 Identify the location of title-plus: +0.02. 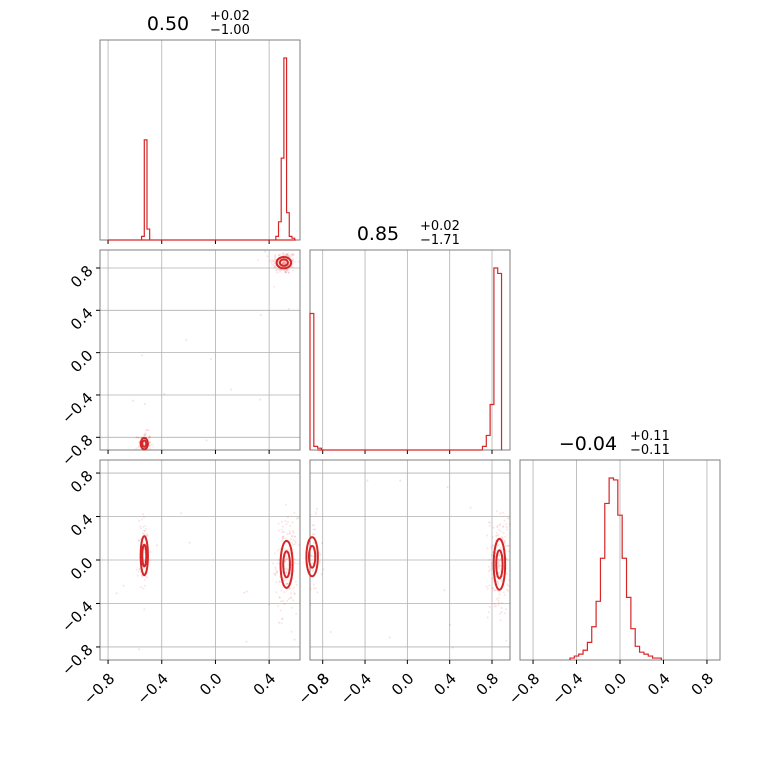
(440, 226).